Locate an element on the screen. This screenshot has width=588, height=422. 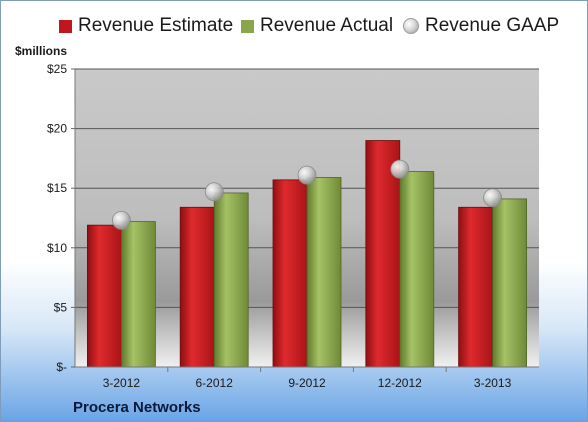
legend-item-estimate: Revenue Estimate is located at coordinates (146, 26).